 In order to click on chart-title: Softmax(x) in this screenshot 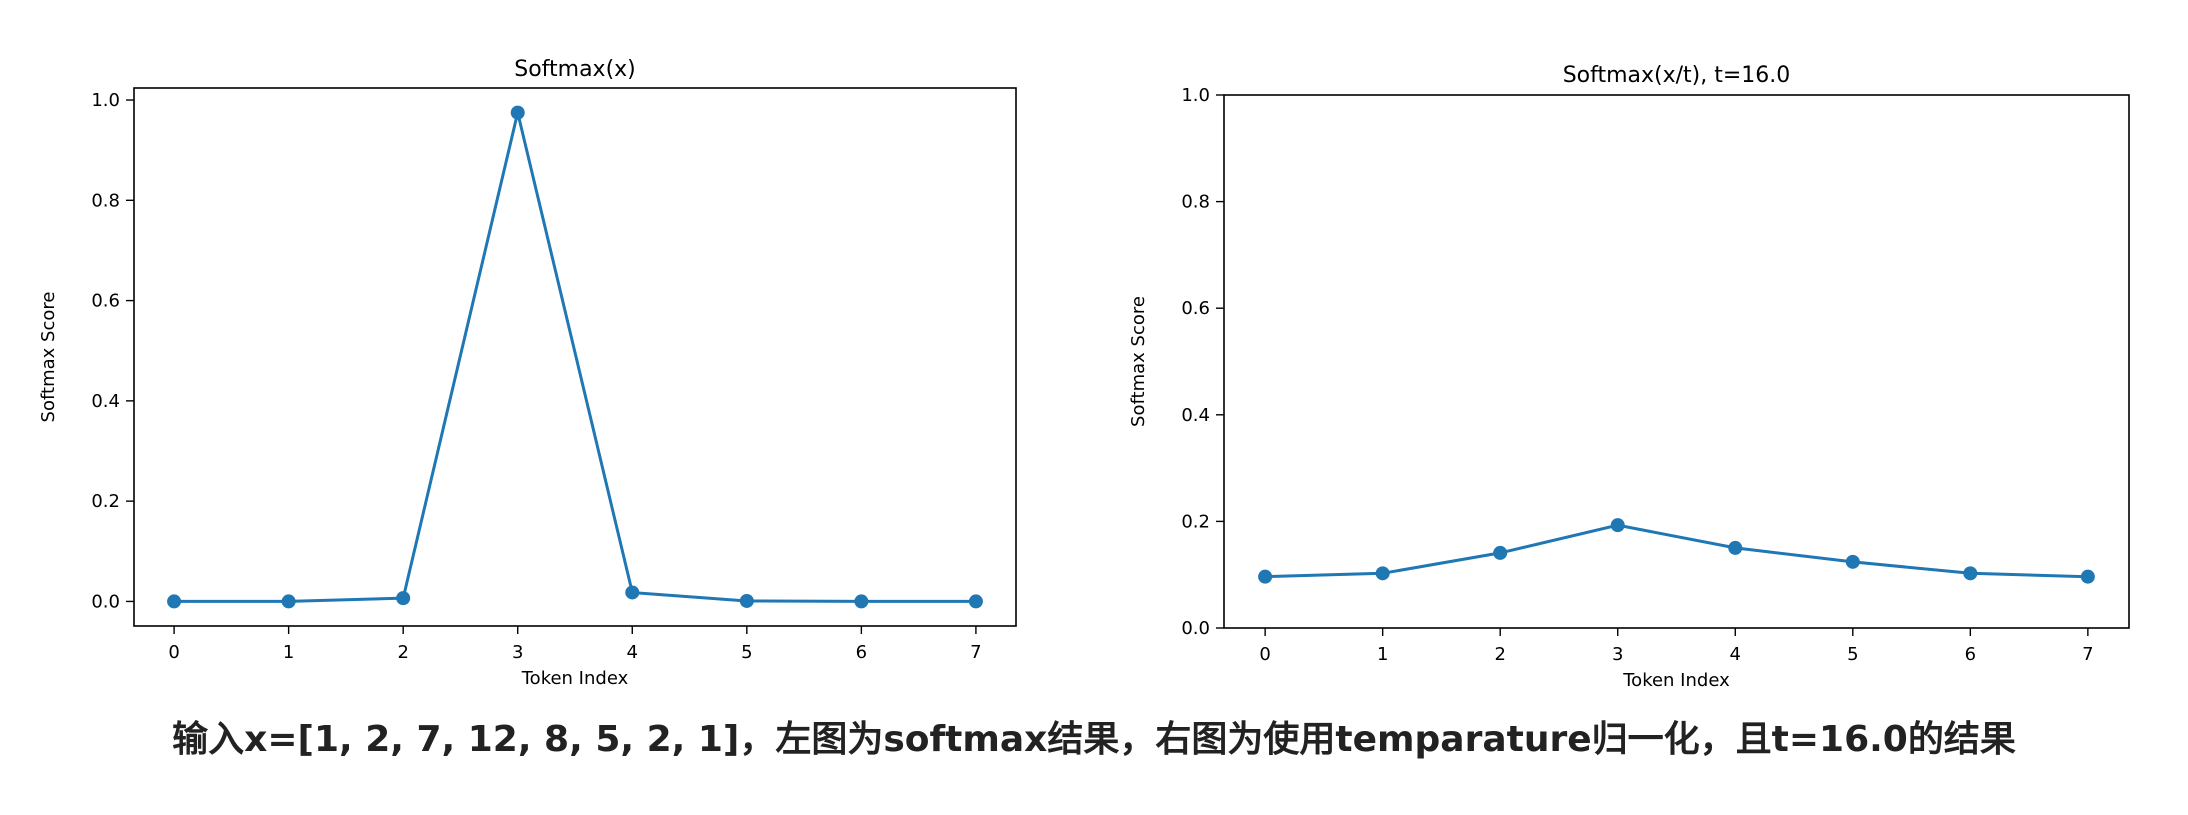, I will do `click(575, 69)`.